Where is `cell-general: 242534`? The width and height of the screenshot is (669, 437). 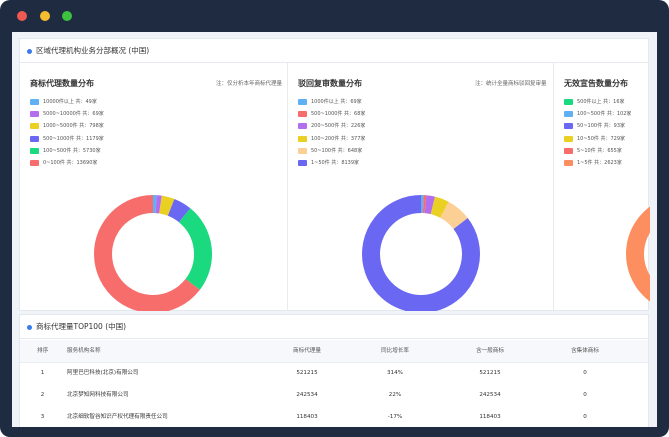
cell-general: 242534 is located at coordinates (490, 395).